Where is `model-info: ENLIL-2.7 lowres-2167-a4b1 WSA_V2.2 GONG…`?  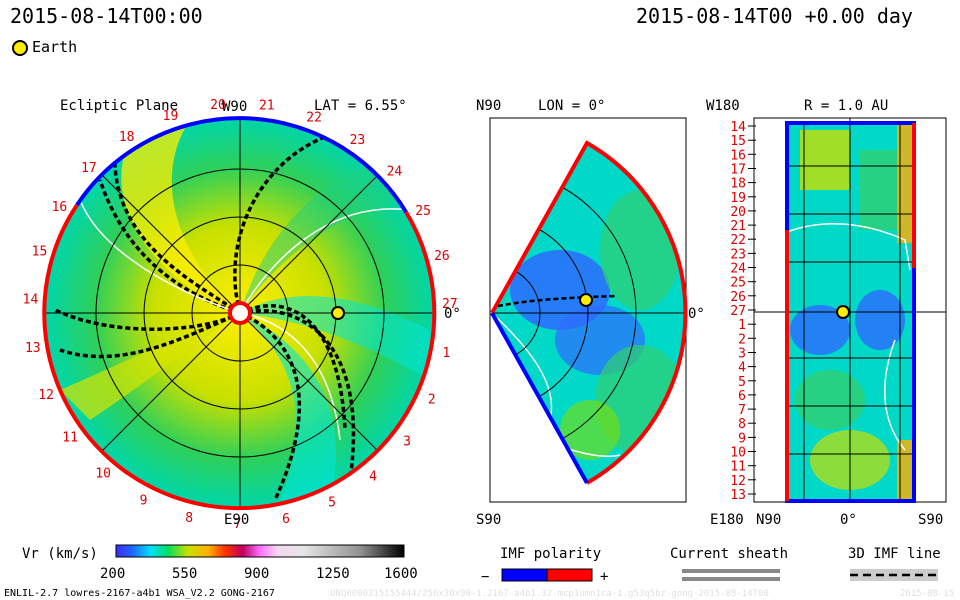 model-info: ENLIL-2.7 lowres-2167-a4b1 WSA_V2.2 GONG… is located at coordinates (139, 593).